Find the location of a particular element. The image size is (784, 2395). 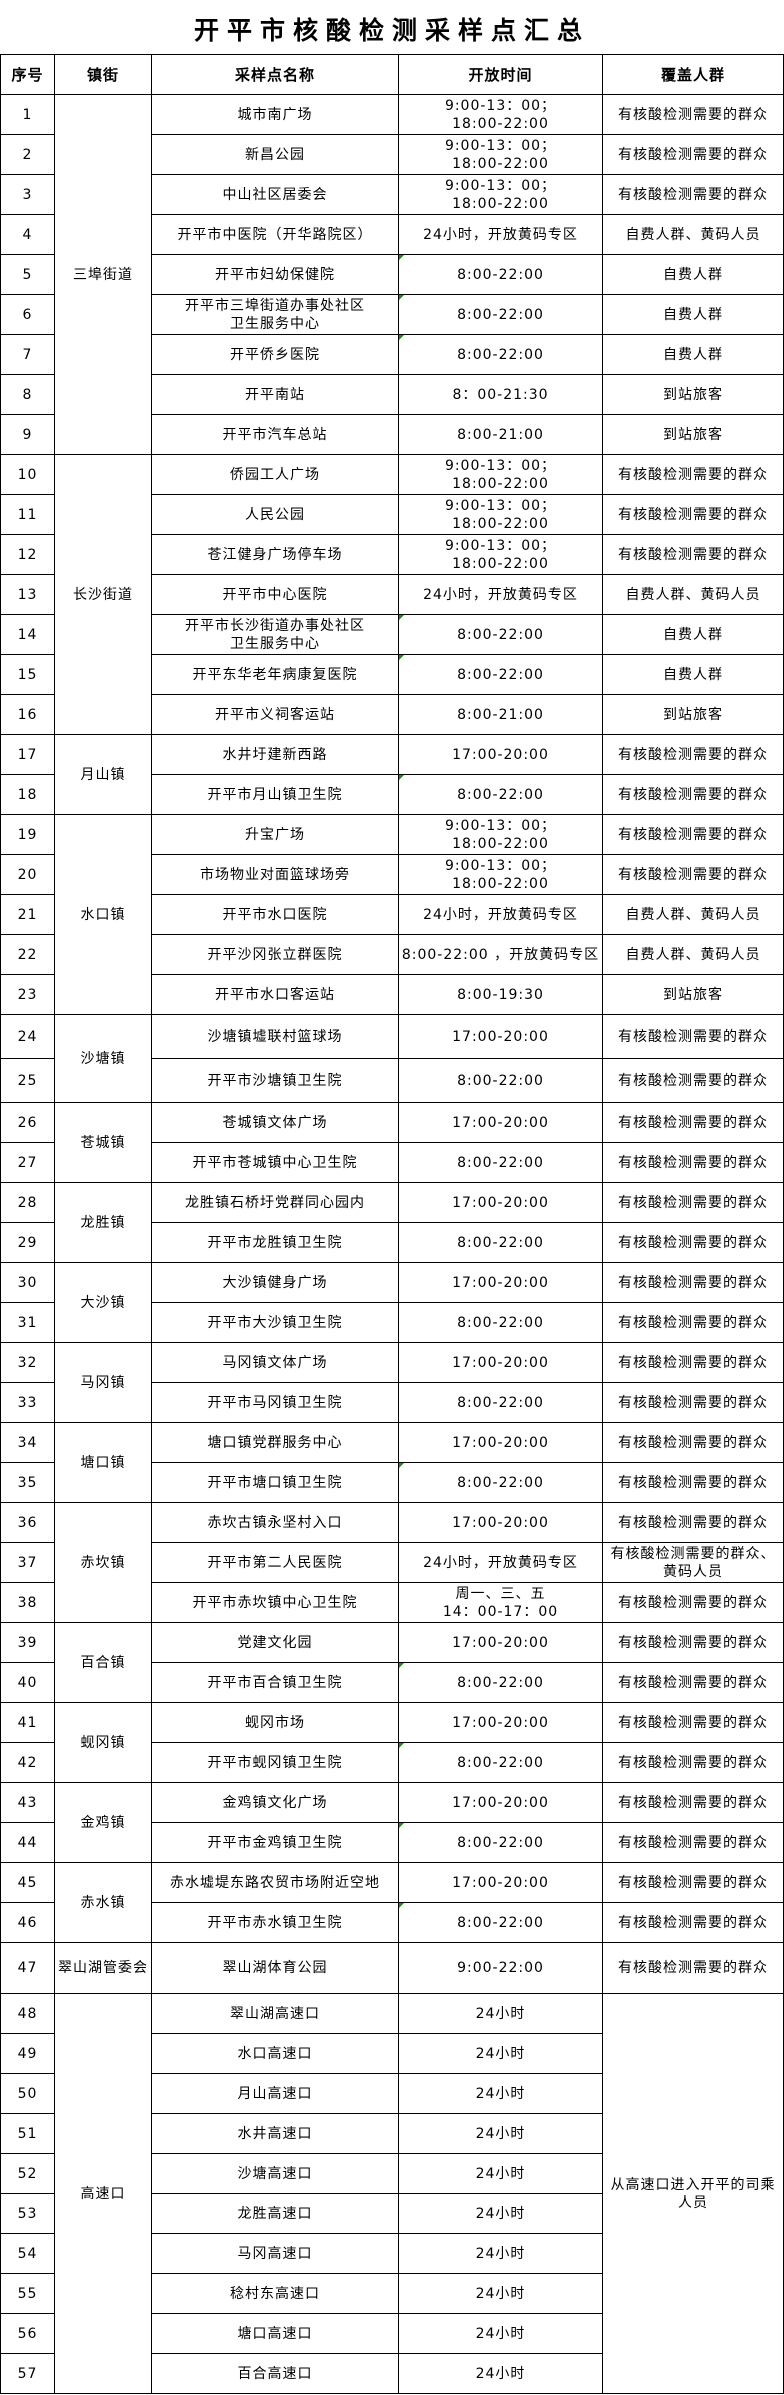

row-number-cell: 15 is located at coordinates (27, 674).